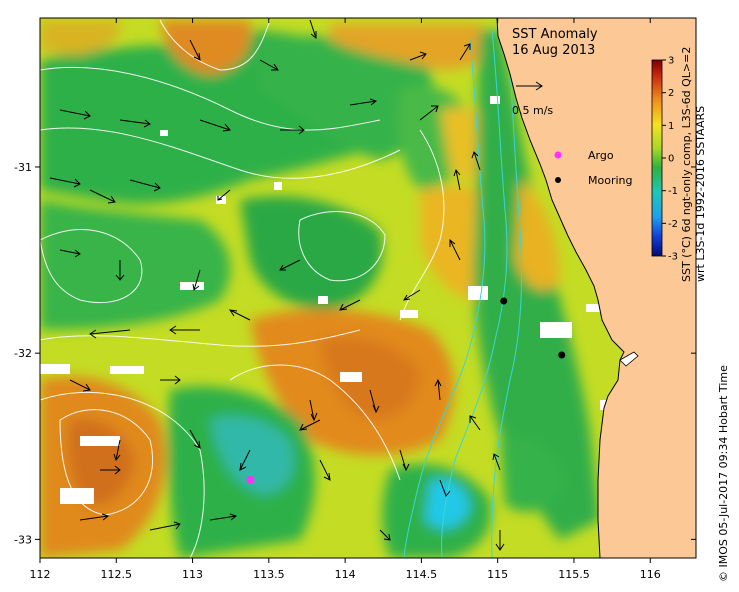 Image resolution: width=739 pixels, height=592 pixels. What do you see at coordinates (250, 479) in the screenshot?
I see `argo-float-marker` at bounding box center [250, 479].